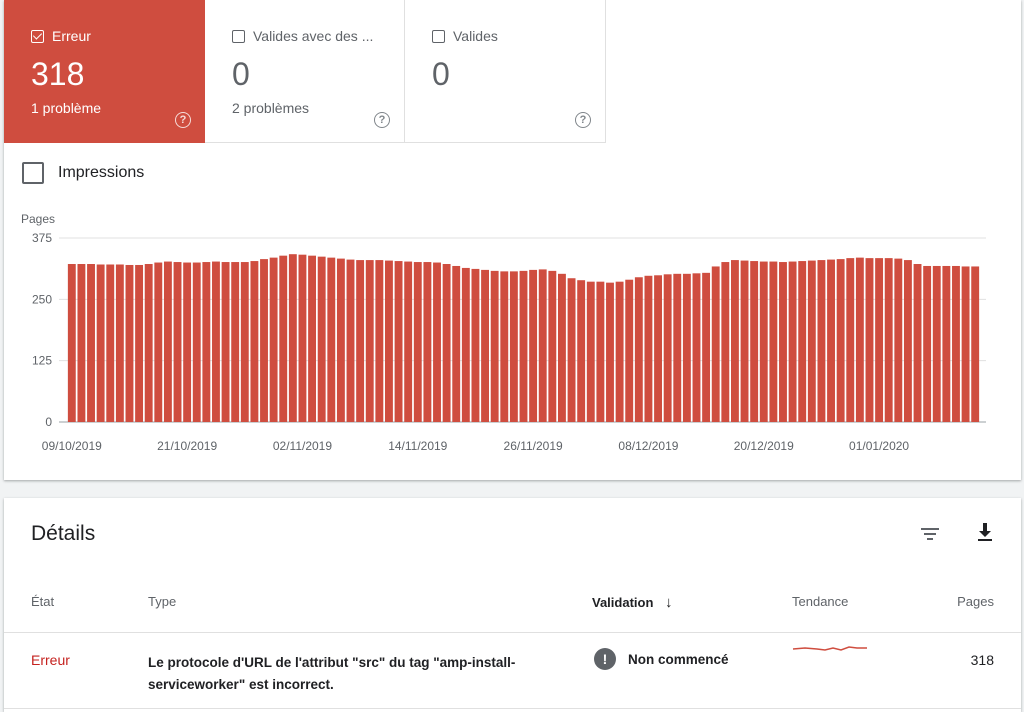 The image size is (1024, 712). Describe the element at coordinates (104, 71) in the screenshot. I see `tile-erreur: Erreur 318 1 problème ?` at that location.